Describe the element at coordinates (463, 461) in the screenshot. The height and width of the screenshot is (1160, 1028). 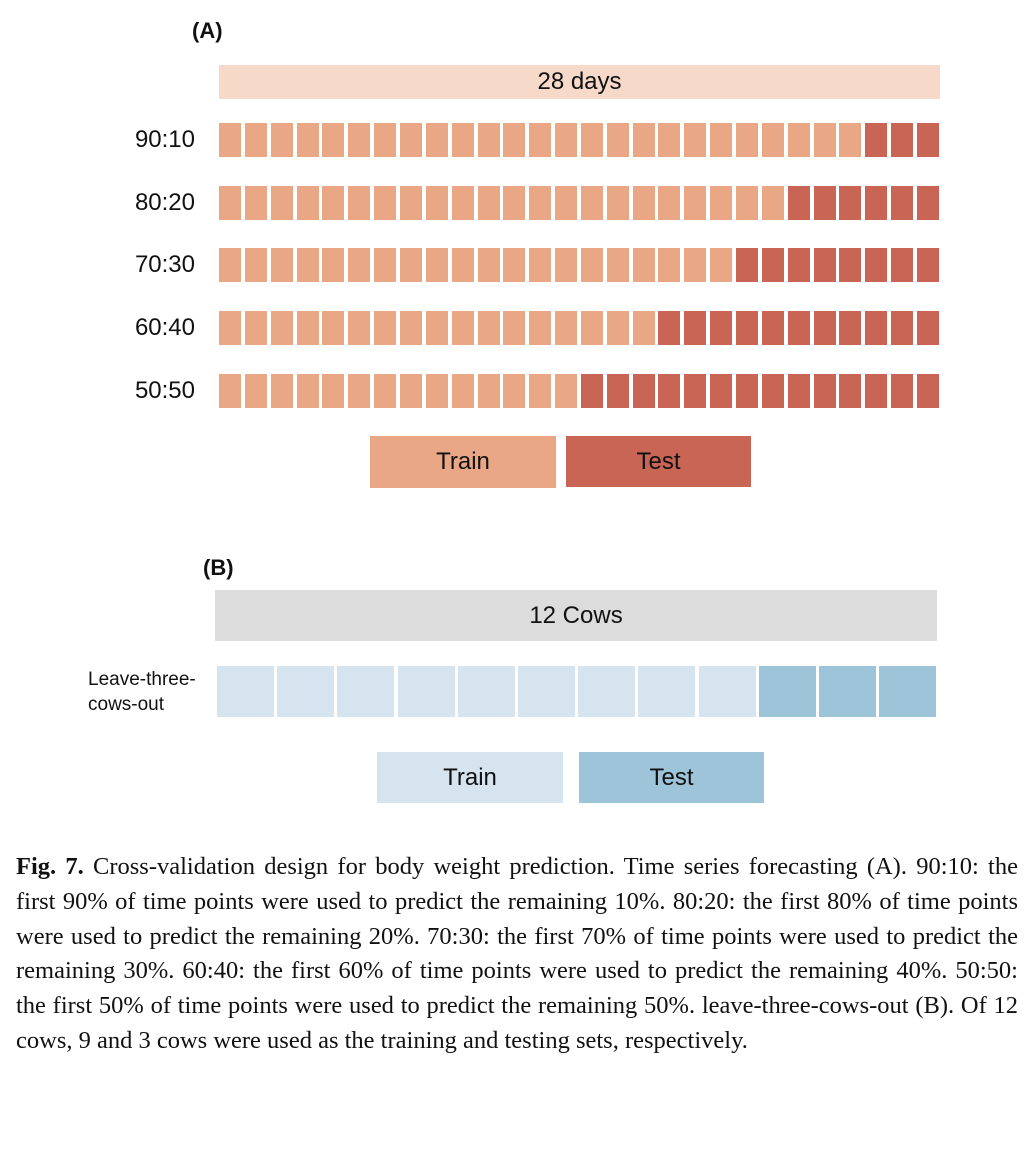
I see `legend-train-a-label: Train` at that location.